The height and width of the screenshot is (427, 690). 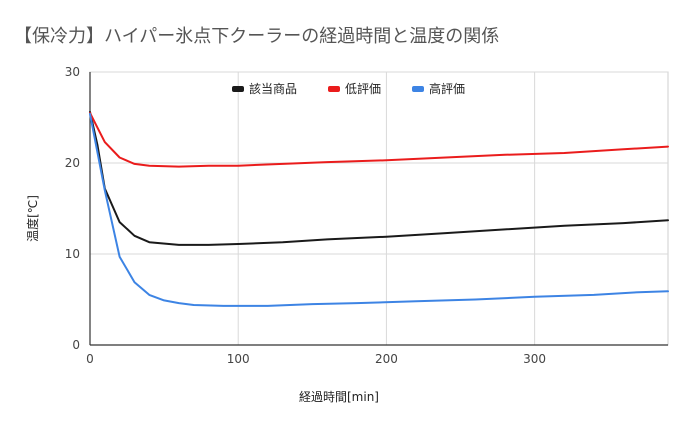 What do you see at coordinates (339, 397) in the screenshot?
I see `x-axis-label: 経過時間[min]` at bounding box center [339, 397].